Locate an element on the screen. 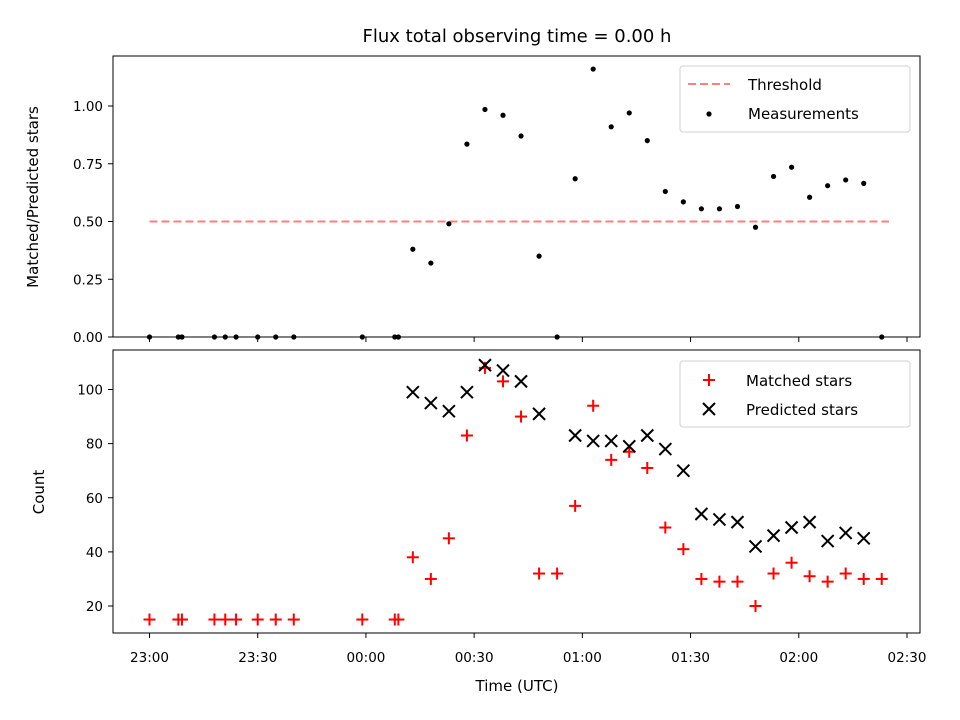 The width and height of the screenshot is (960, 720). legend-predicted-swatch is located at coordinates (709, 409).